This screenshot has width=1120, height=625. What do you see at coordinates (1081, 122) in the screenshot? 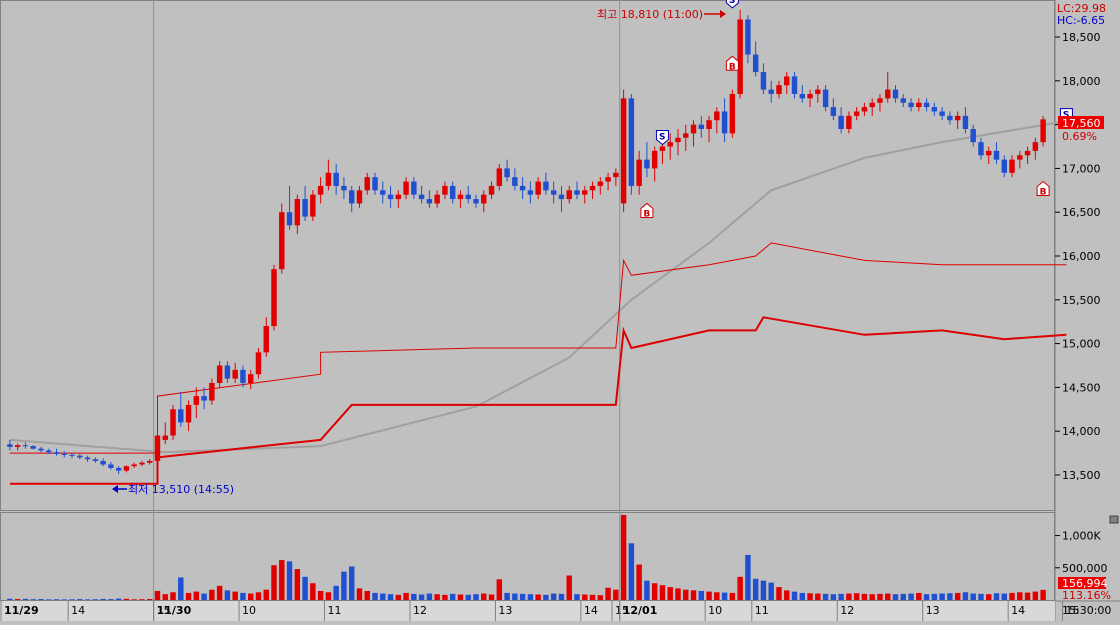
I see `current-price-badge` at bounding box center [1081, 122].